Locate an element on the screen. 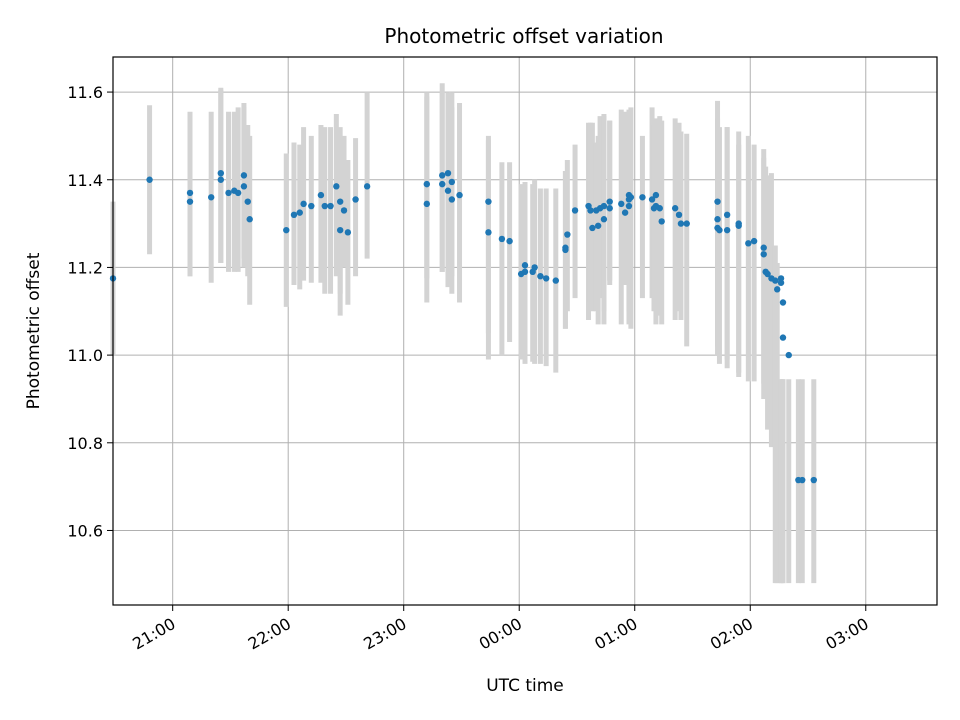  chart-title: Photometric offset variation is located at coordinates (523, 36).